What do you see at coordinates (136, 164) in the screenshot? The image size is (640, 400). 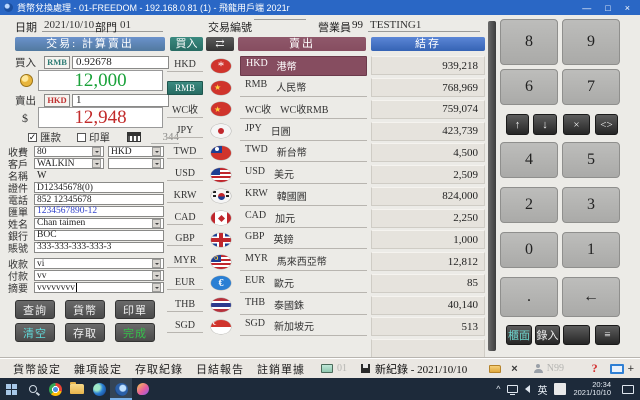 I see `customer-sub-select` at bounding box center [136, 164].